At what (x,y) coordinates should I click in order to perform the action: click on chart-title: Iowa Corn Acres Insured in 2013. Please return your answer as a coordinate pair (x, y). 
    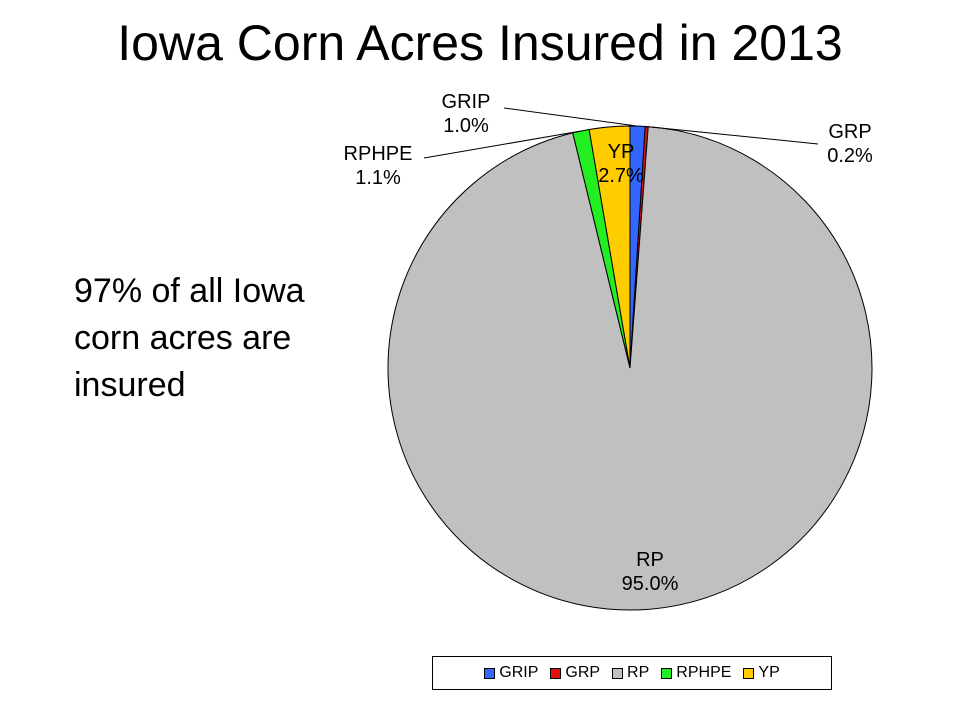
    Looking at the image, I should click on (480, 43).